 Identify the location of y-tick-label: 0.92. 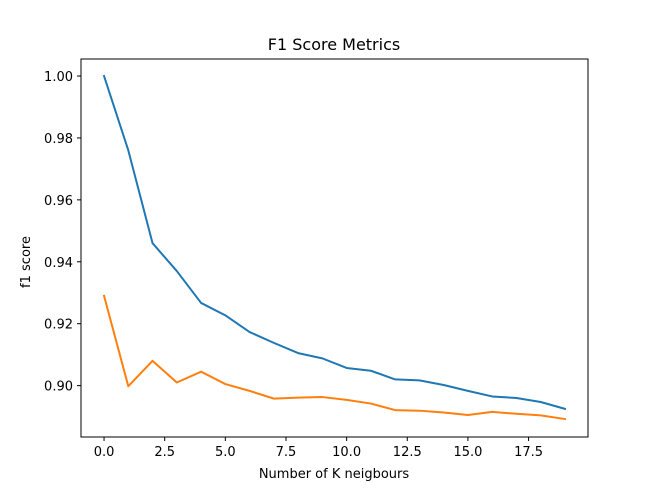
(58, 325).